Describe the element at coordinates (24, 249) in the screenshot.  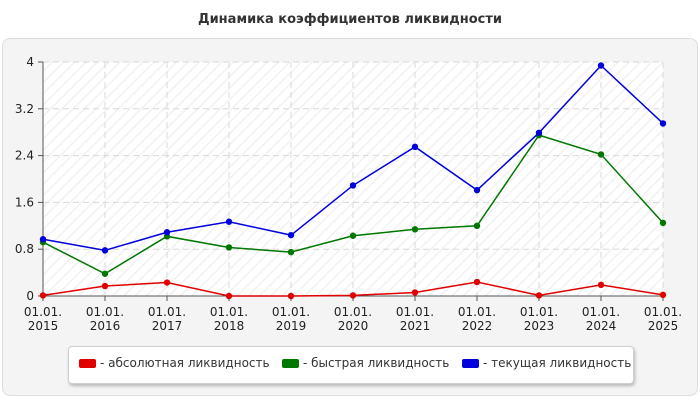
I see `y-tick-label: 0.8` at that location.